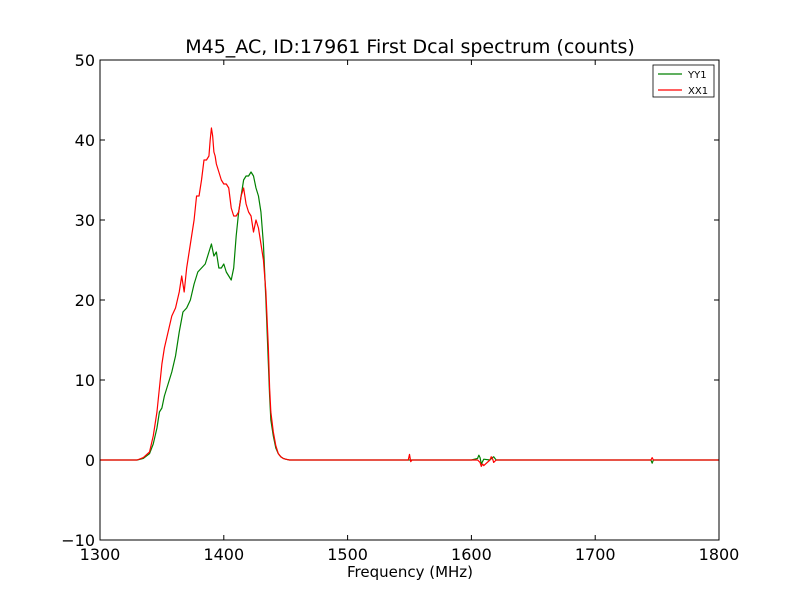  Describe the element at coordinates (683, 81) in the screenshot. I see `legend-box` at that location.